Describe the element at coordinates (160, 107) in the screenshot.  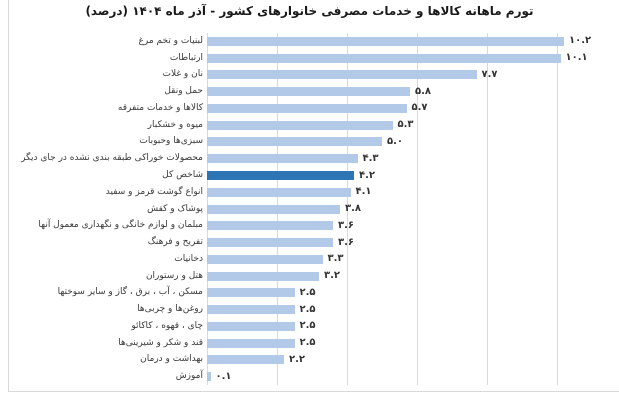
I see `category-label: کالاها و خدمات متفرقه` at that location.